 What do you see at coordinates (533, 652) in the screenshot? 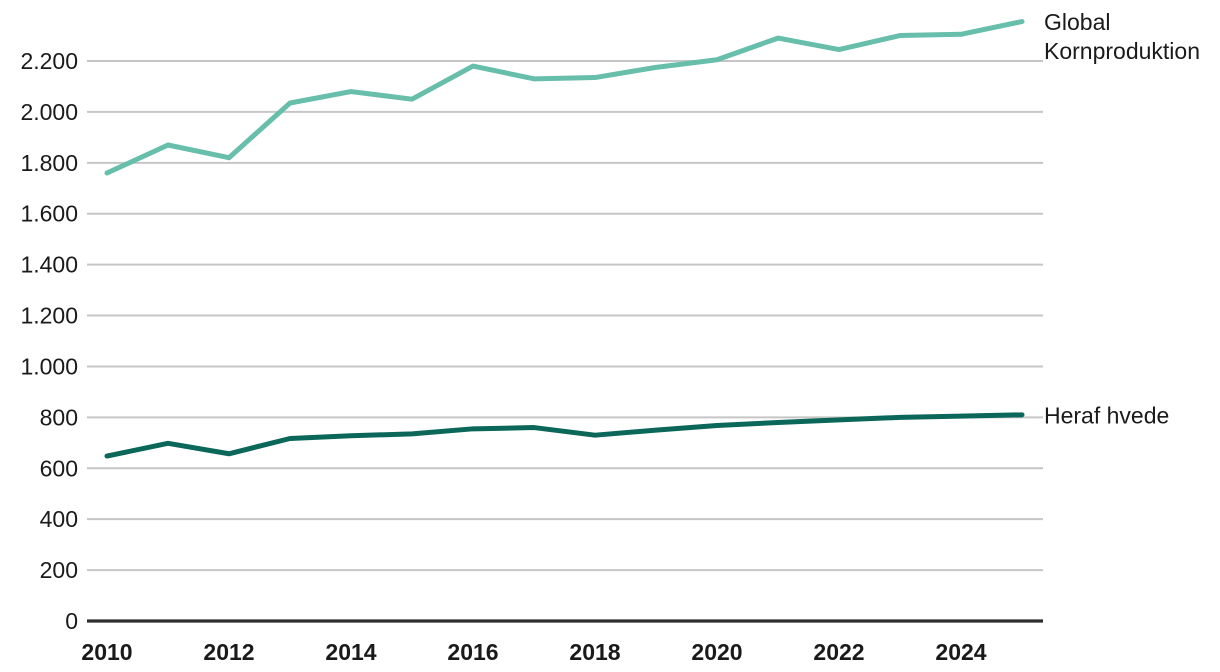
I see `x-axis-labels: 2010 2012 2014 2016 2018 2020 2022 2024` at bounding box center [533, 652].